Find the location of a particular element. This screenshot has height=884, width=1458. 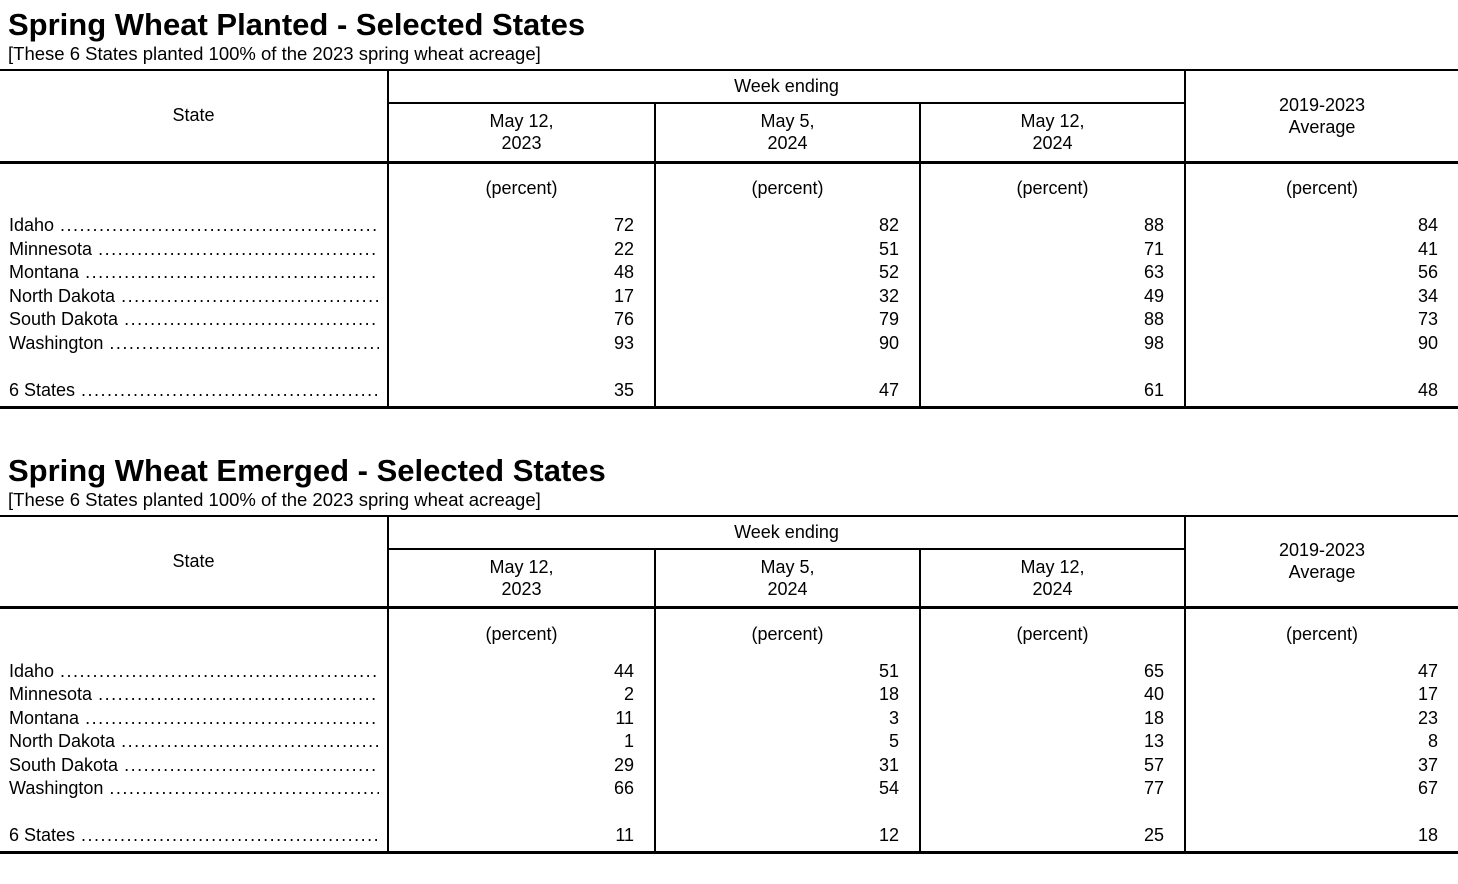

value-cell: 72 is located at coordinates (522, 226).